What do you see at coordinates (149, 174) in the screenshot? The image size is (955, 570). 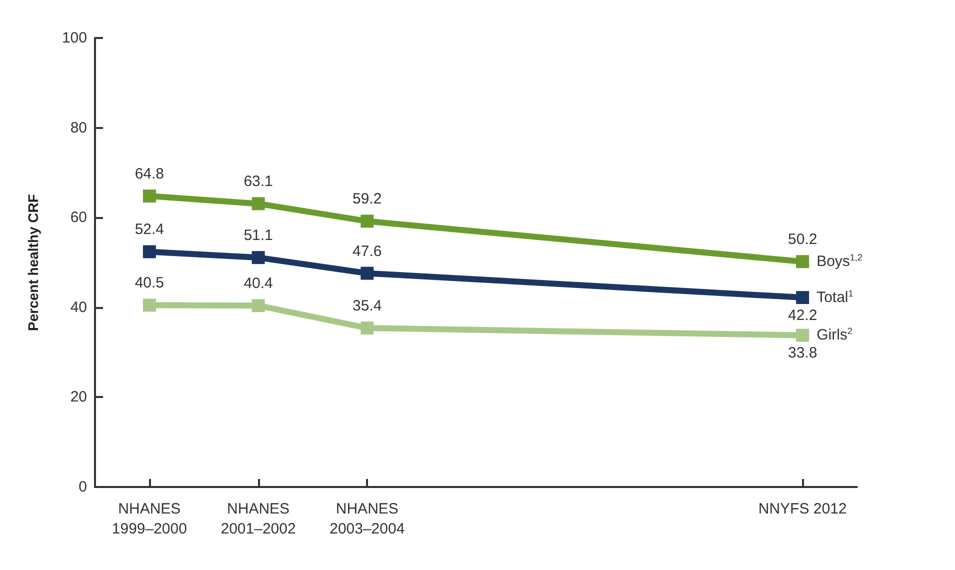 I see `data-label: 64.8` at bounding box center [149, 174].